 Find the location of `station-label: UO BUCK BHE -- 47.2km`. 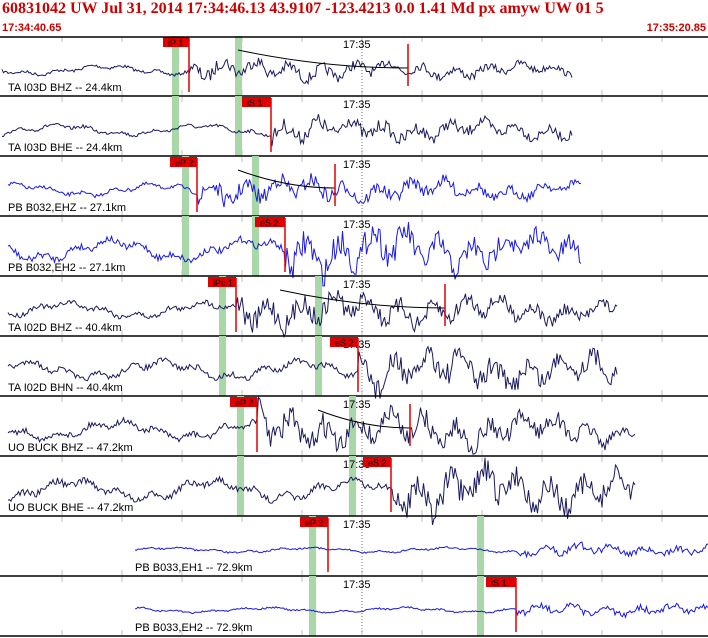

station-label: UO BUCK BHE -- 47.2km is located at coordinates (70, 508).